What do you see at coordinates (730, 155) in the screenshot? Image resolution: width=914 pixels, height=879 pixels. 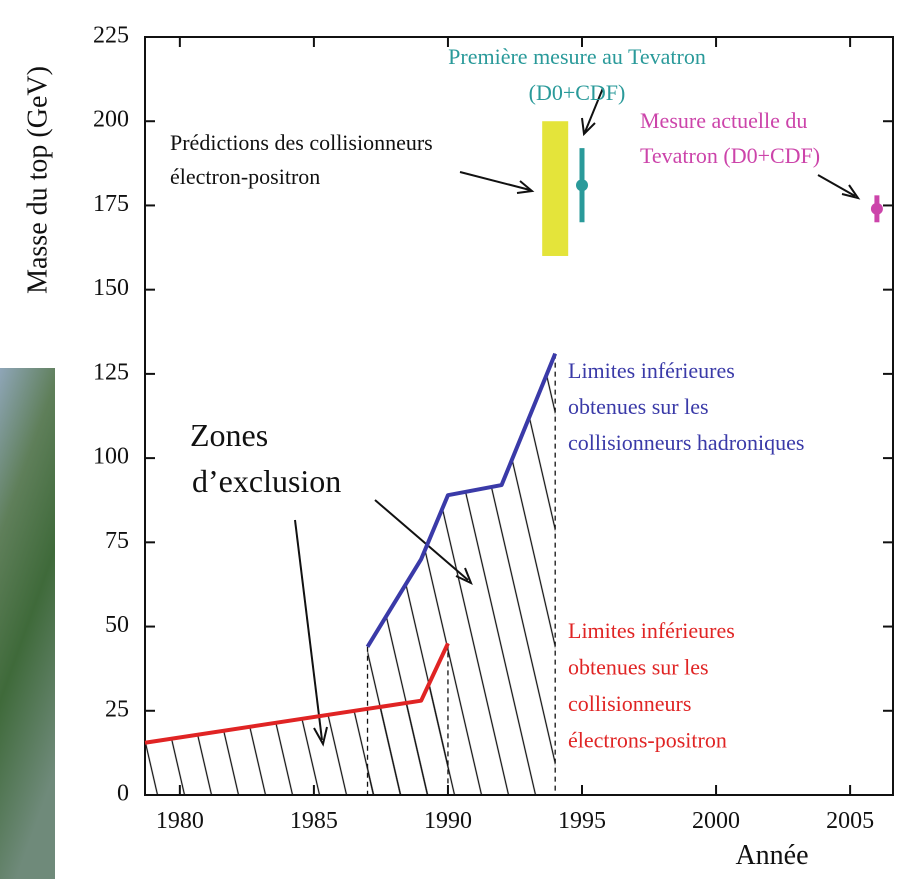 I see `annotation-text: Tevatron (D0+CDF)` at bounding box center [730, 155].